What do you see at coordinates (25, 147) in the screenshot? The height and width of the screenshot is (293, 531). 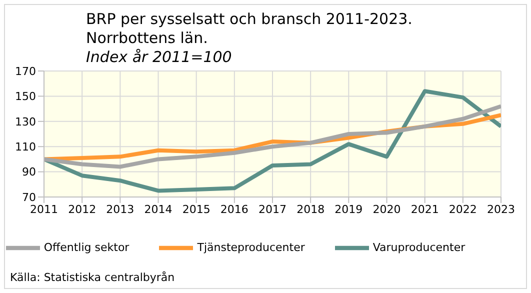 I see `y-tick-label: 110` at bounding box center [25, 147].